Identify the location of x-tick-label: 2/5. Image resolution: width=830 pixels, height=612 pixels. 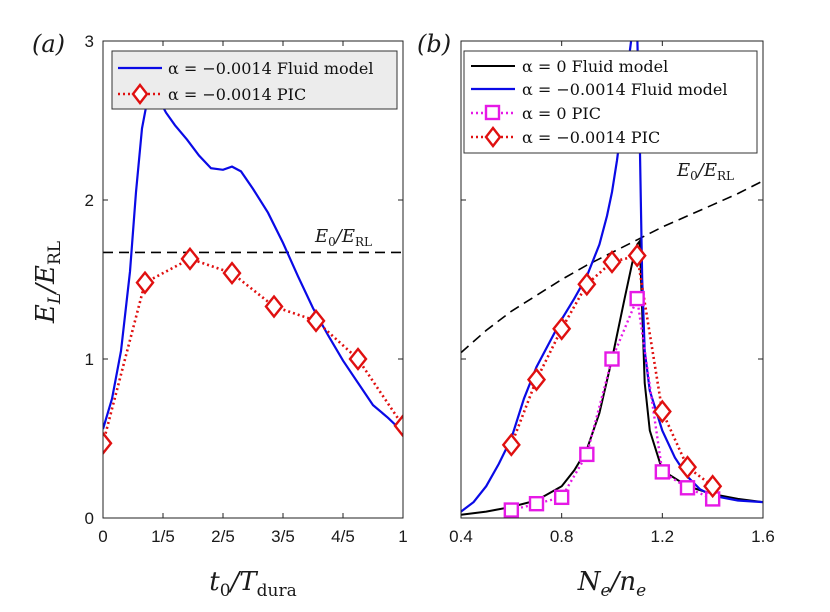
(223, 536).